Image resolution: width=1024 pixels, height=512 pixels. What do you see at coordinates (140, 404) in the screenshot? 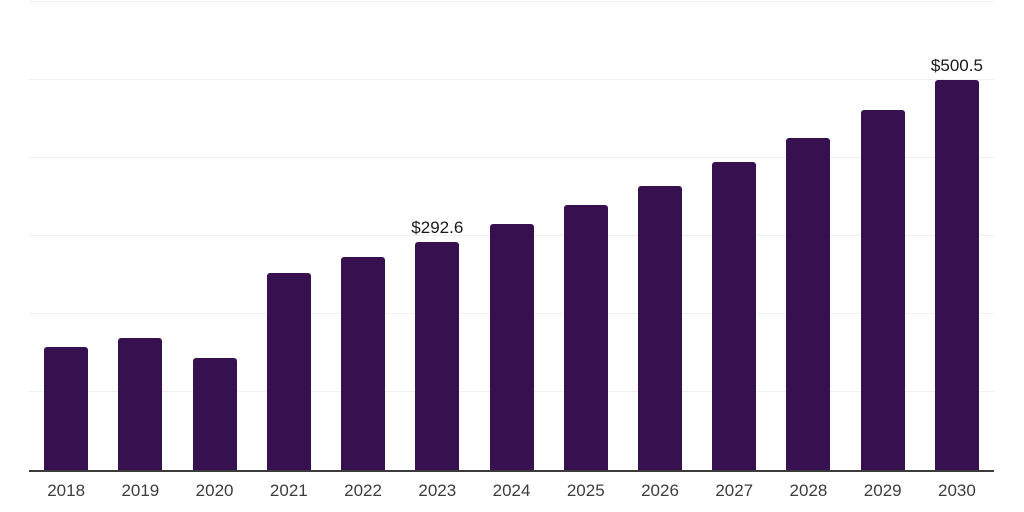
I see `bar-2019` at bounding box center [140, 404].